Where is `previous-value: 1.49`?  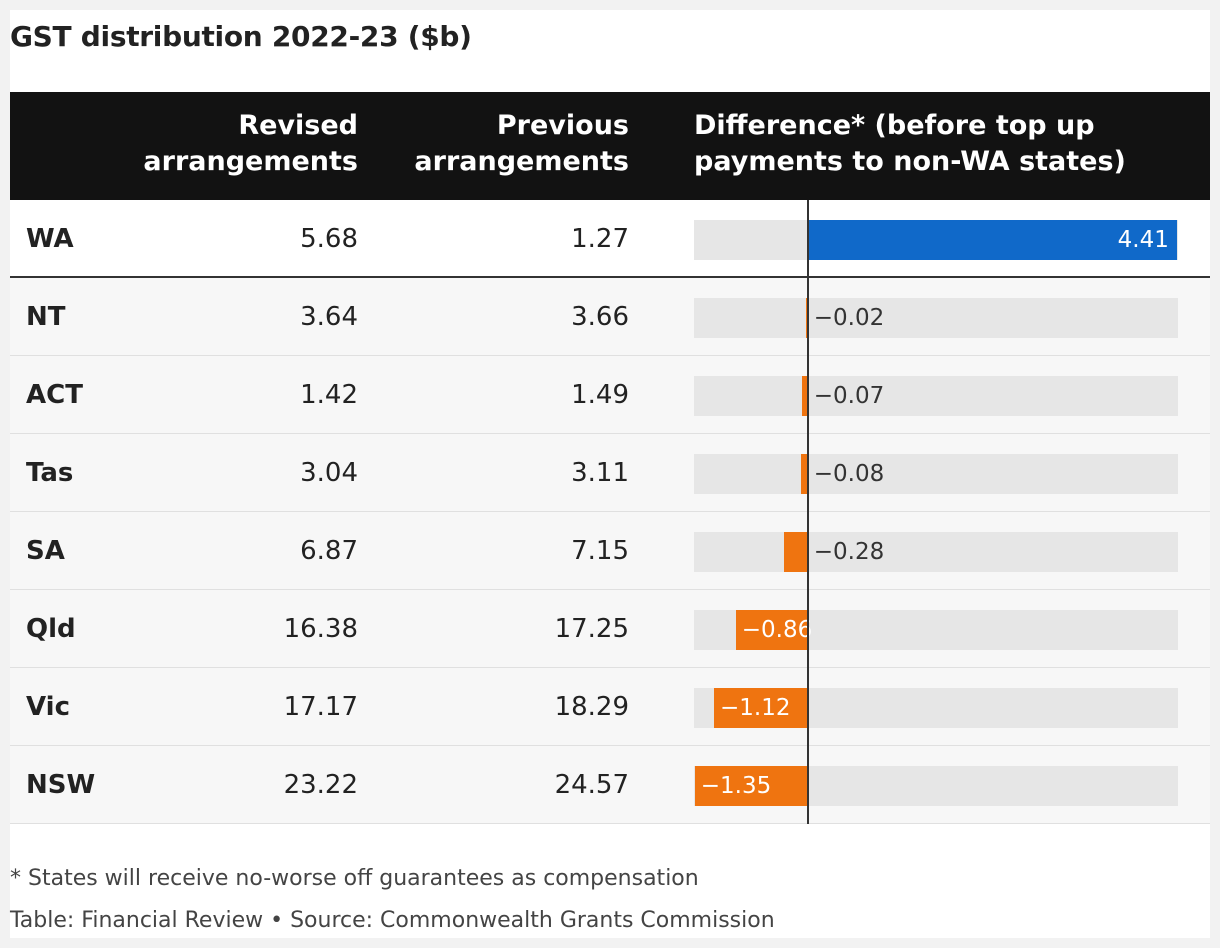
previous-value: 1.49 is located at coordinates (600, 395).